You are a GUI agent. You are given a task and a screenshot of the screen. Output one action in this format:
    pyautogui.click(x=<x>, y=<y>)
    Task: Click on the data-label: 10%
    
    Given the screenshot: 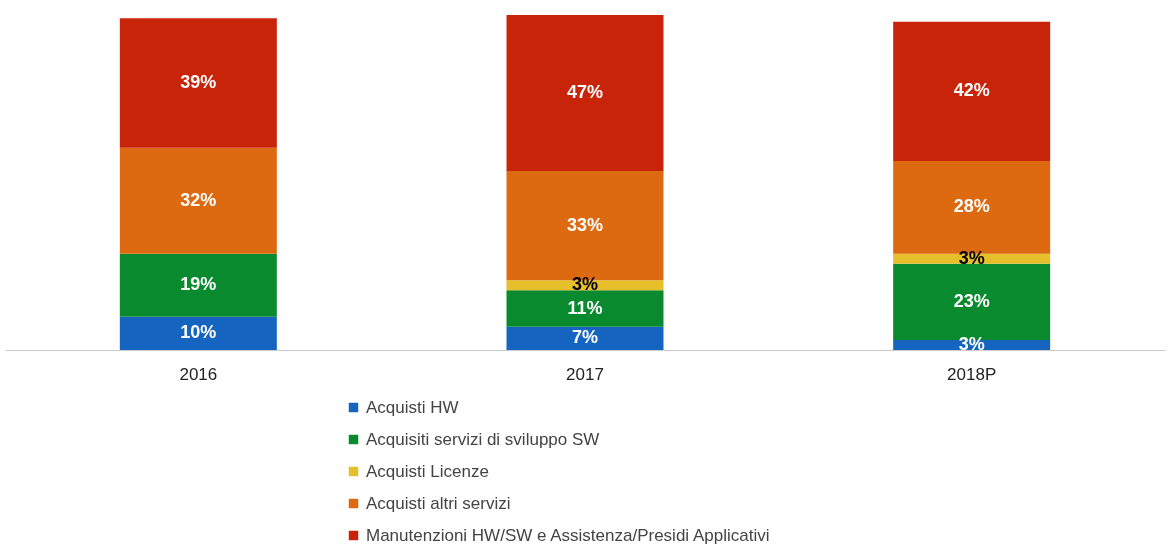 What is the action you would take?
    pyautogui.click(x=198, y=332)
    